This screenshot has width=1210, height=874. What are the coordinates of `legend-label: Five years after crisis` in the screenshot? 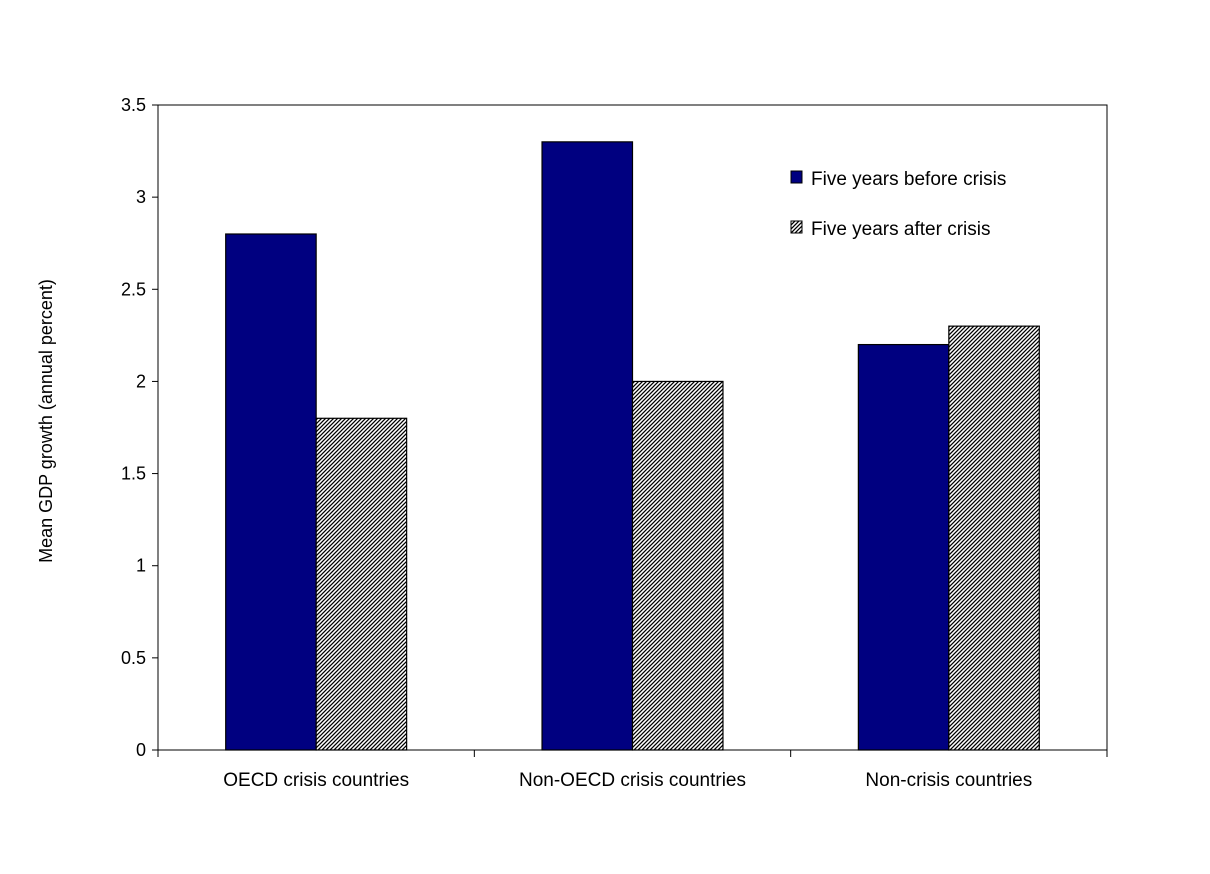 It's located at (900, 229).